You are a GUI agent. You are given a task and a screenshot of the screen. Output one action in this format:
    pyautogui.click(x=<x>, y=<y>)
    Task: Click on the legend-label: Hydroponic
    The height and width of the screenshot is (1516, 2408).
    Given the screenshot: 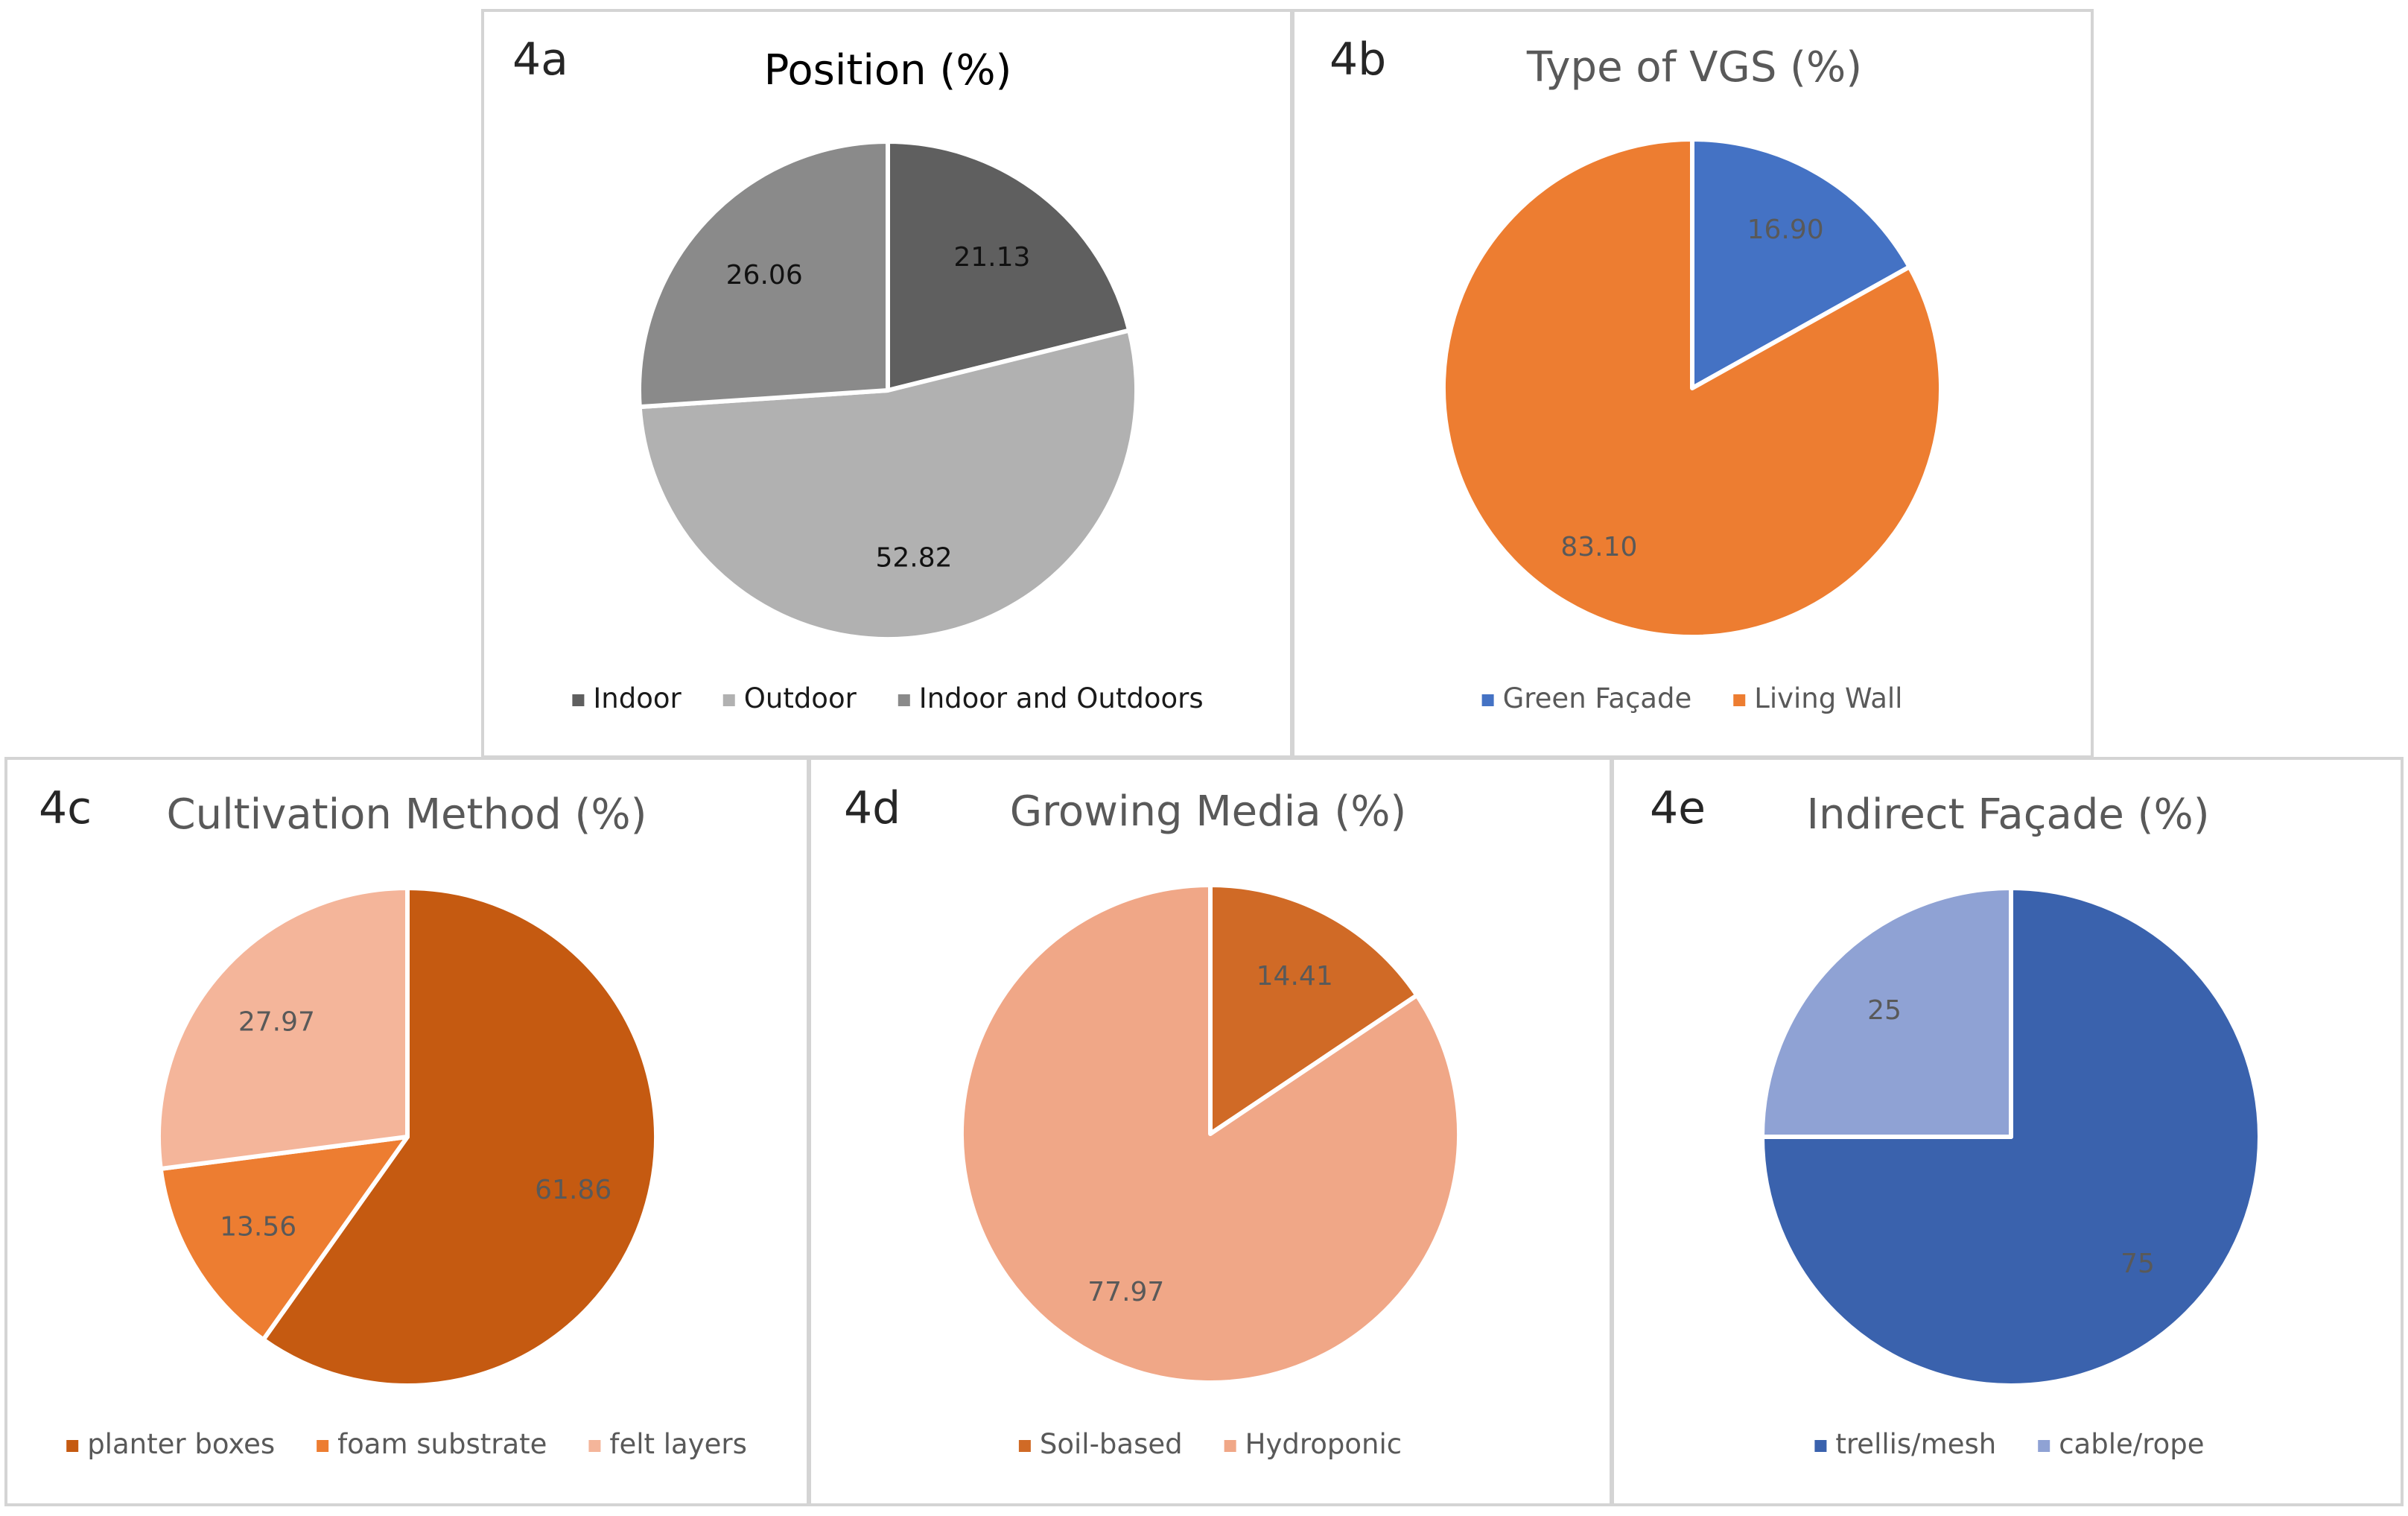 What is the action you would take?
    pyautogui.click(x=1323, y=1444)
    